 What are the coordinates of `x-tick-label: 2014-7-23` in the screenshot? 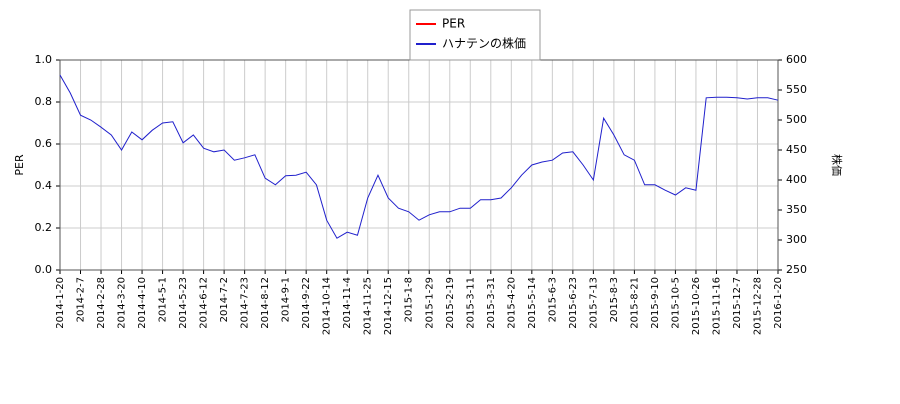 It's located at (245, 303).